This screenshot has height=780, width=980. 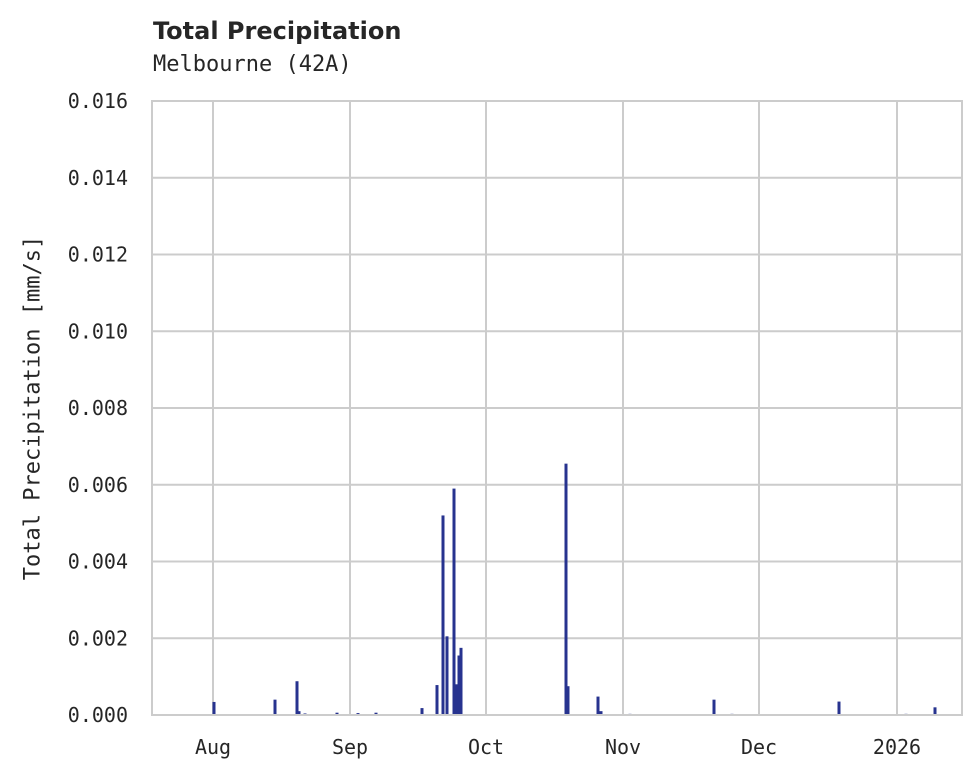 What do you see at coordinates (350, 747) in the screenshot?
I see `x-tick-label: Sep` at bounding box center [350, 747].